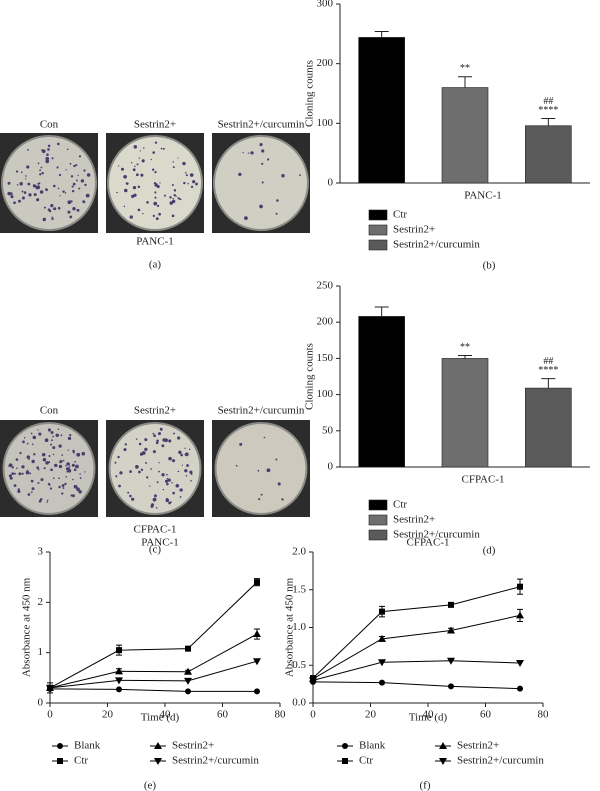 Image resolution: width=600 pixels, height=791 pixels. What do you see at coordinates (400, 505) in the screenshot?
I see `legend-label: Ctr` at bounding box center [400, 505].